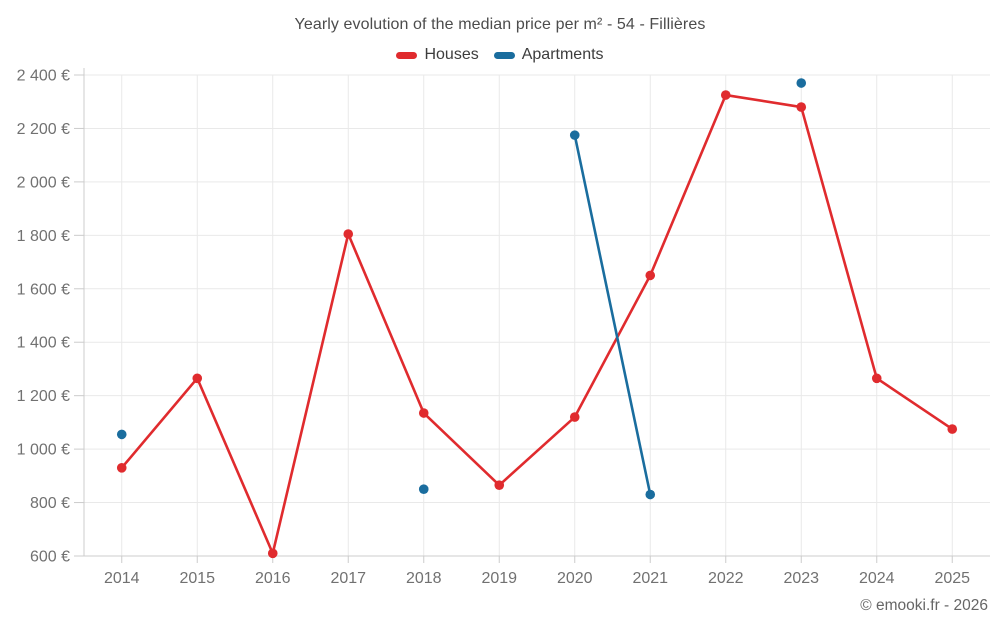  I want to click on data-point-houses-2016, so click(272, 553).